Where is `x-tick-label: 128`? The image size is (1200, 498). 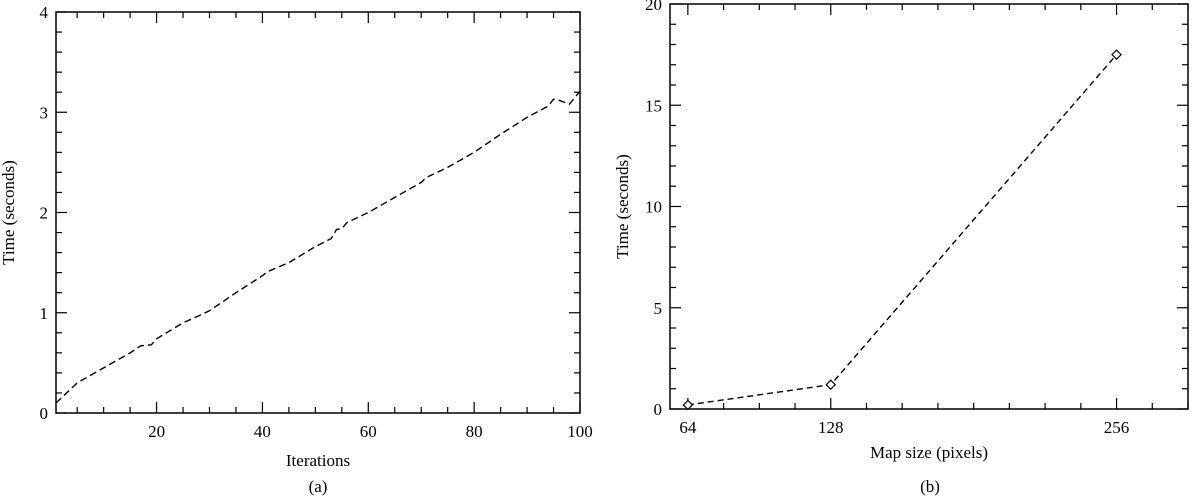 x-tick-label: 128 is located at coordinates (831, 427).